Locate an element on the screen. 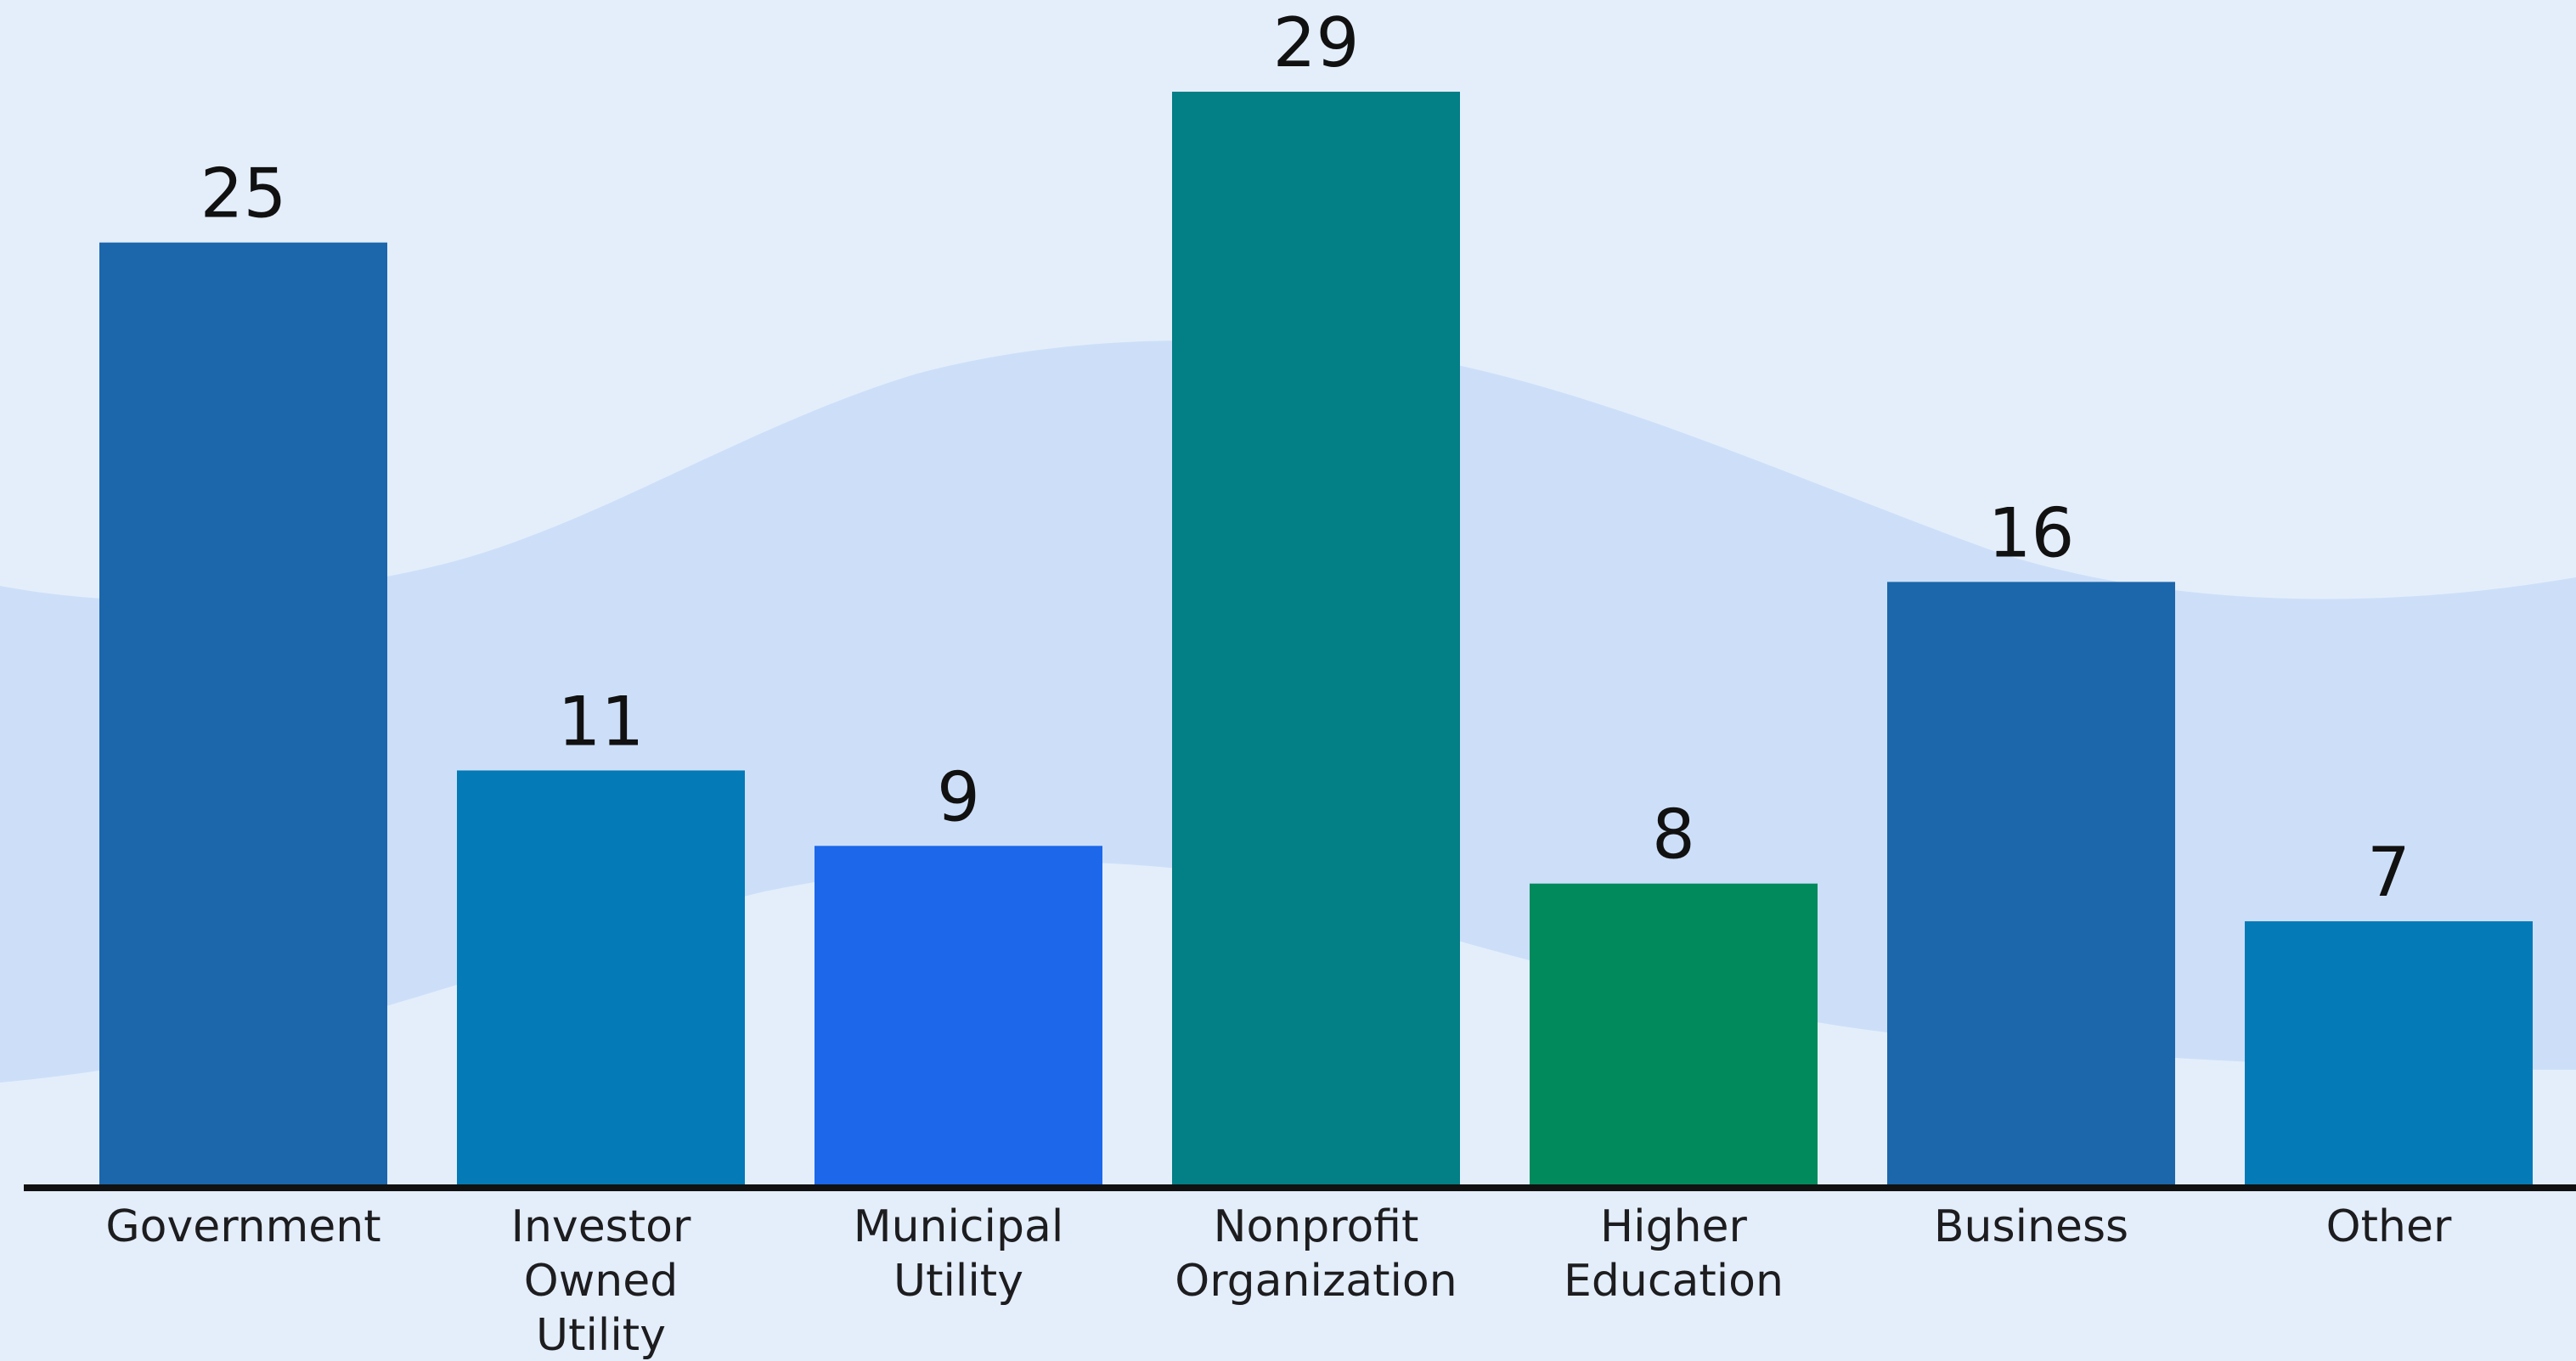 Image resolution: width=2576 pixels, height=1361 pixels. category-label-line: Government is located at coordinates (242, 1226).